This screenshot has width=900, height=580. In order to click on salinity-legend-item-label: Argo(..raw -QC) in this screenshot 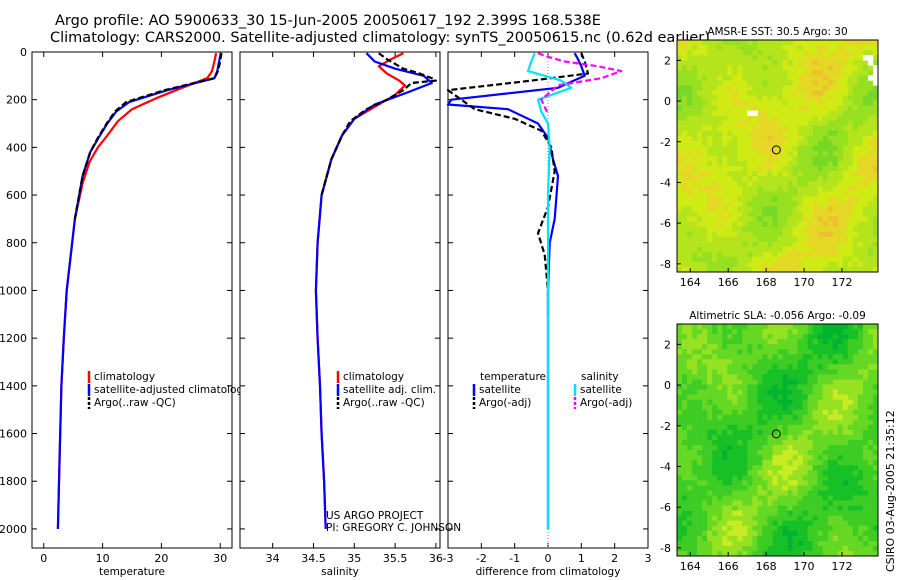, I will do `click(384, 403)`.